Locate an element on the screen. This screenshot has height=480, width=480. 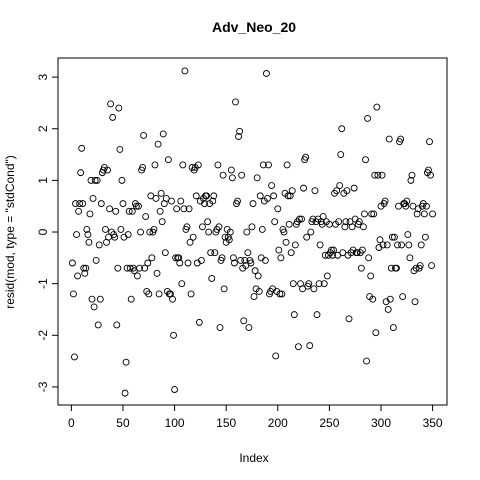
x-tick-label: 150 is located at coordinates (226, 423).